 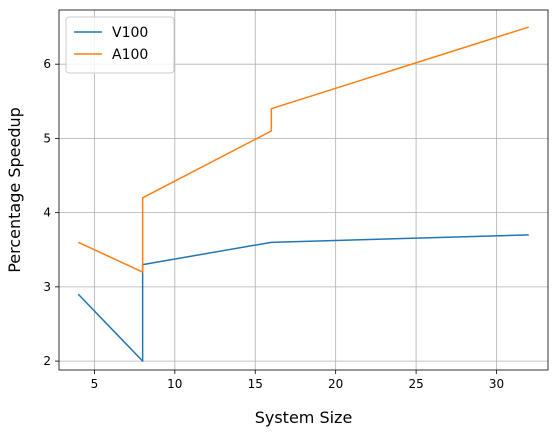 What do you see at coordinates (415, 384) in the screenshot?
I see `x-tick-label: 25` at bounding box center [415, 384].